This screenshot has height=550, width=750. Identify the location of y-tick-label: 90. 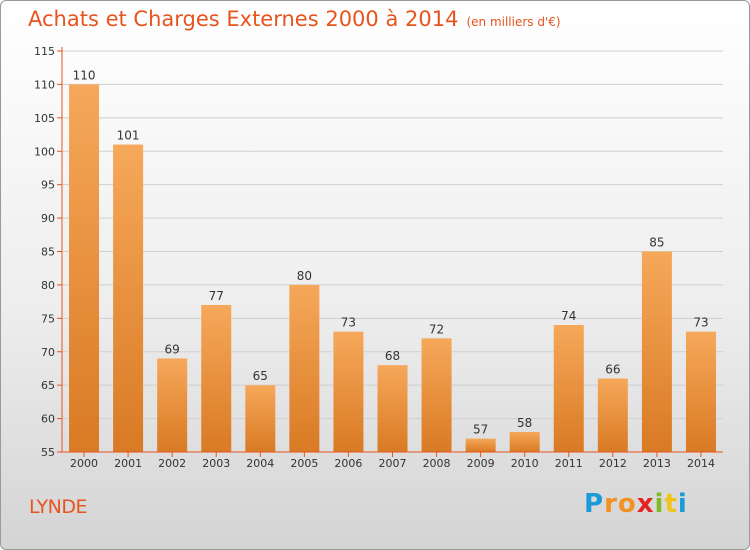
(48, 218).